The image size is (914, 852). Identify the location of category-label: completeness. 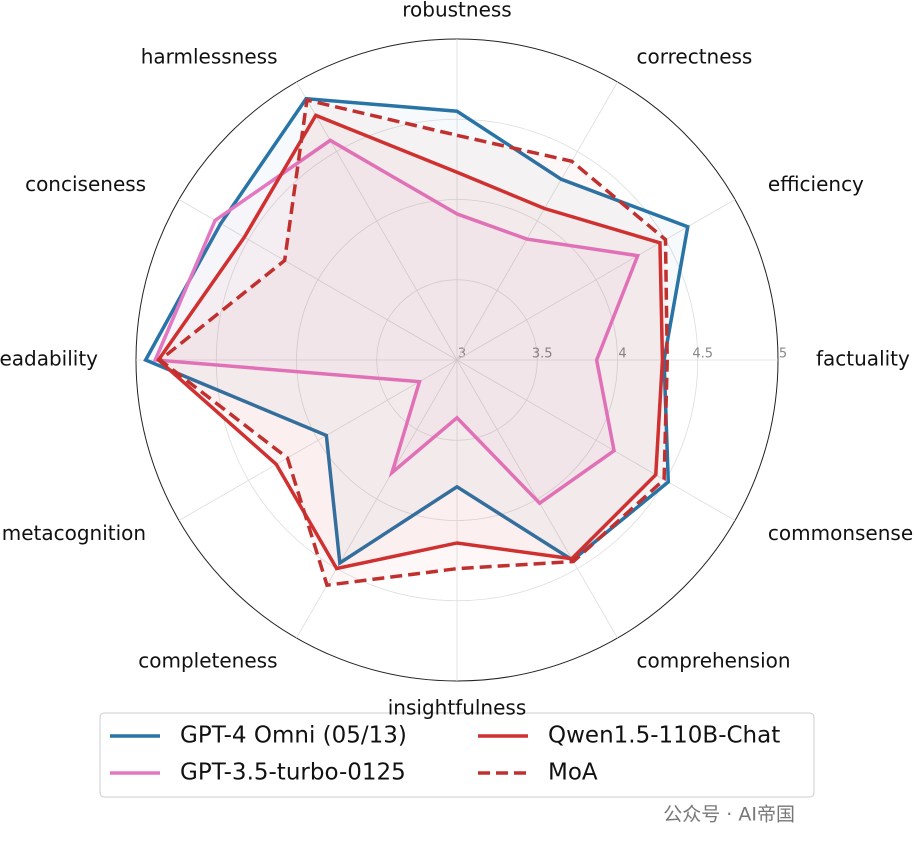
(207, 661).